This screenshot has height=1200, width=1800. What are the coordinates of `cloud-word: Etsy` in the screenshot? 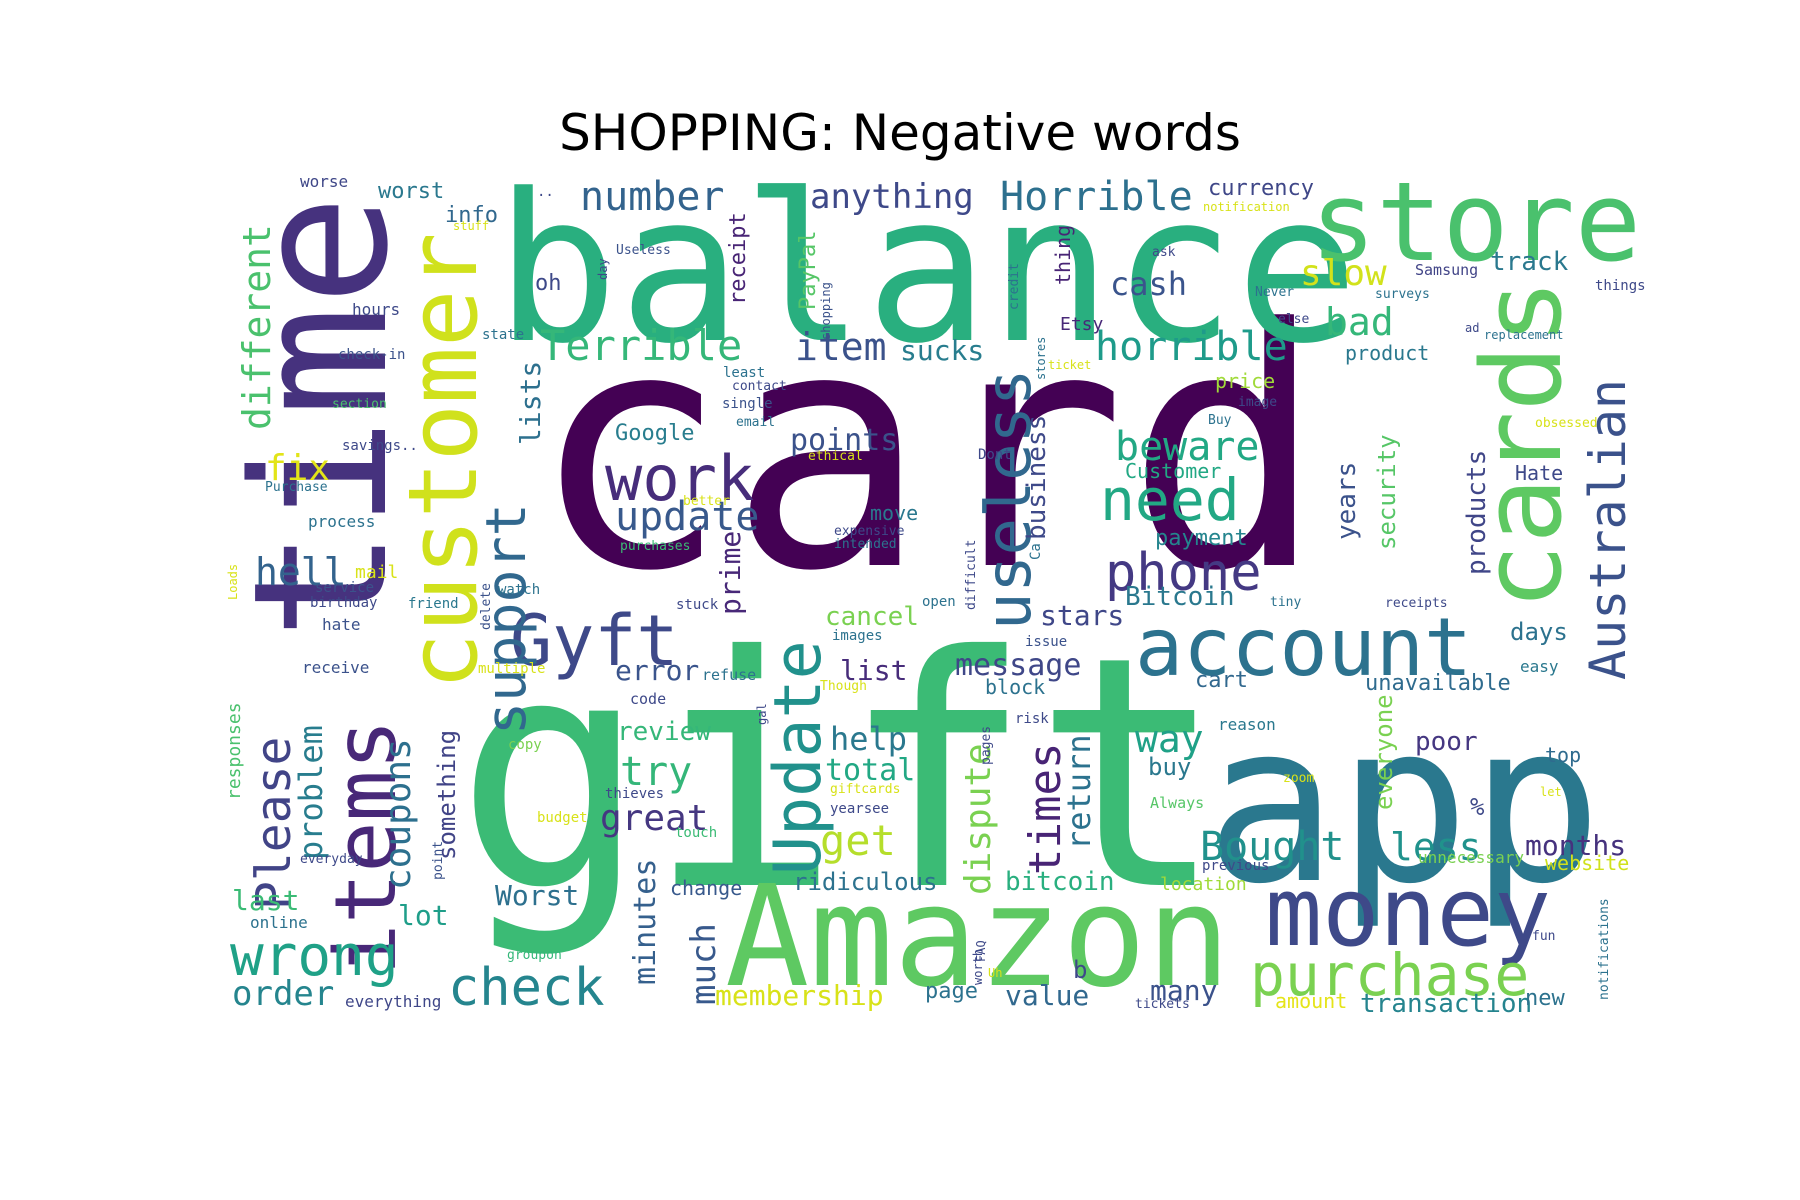 It's located at (1082, 324).